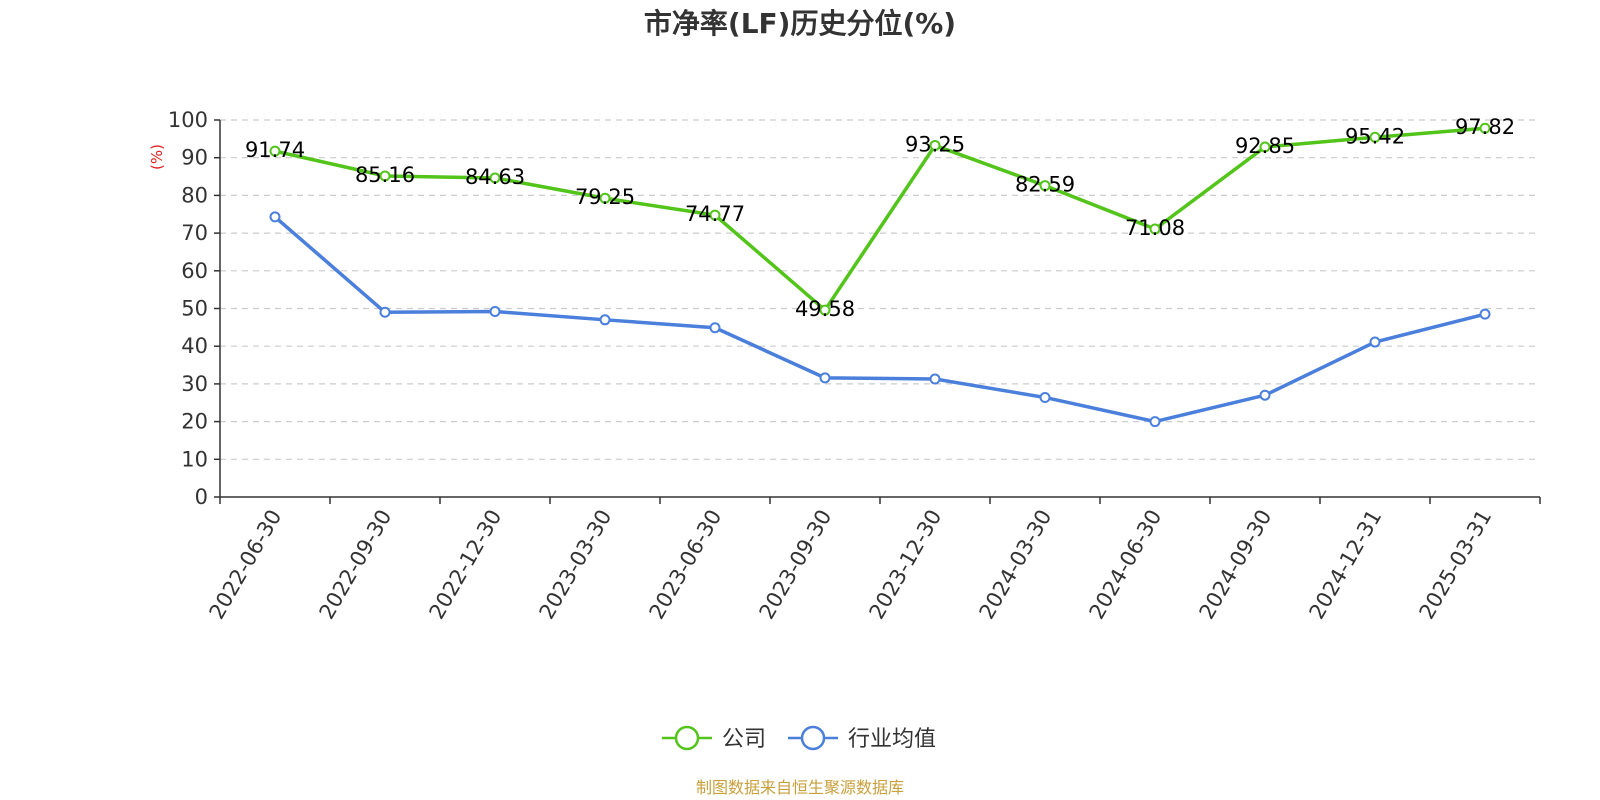  I want to click on y-tick-label: 90, so click(194, 158).